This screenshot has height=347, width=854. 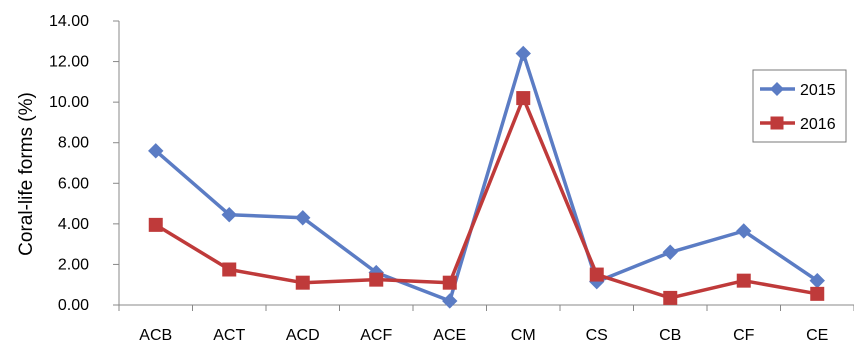 I want to click on x-tick-label: ACF, so click(x=376, y=335).